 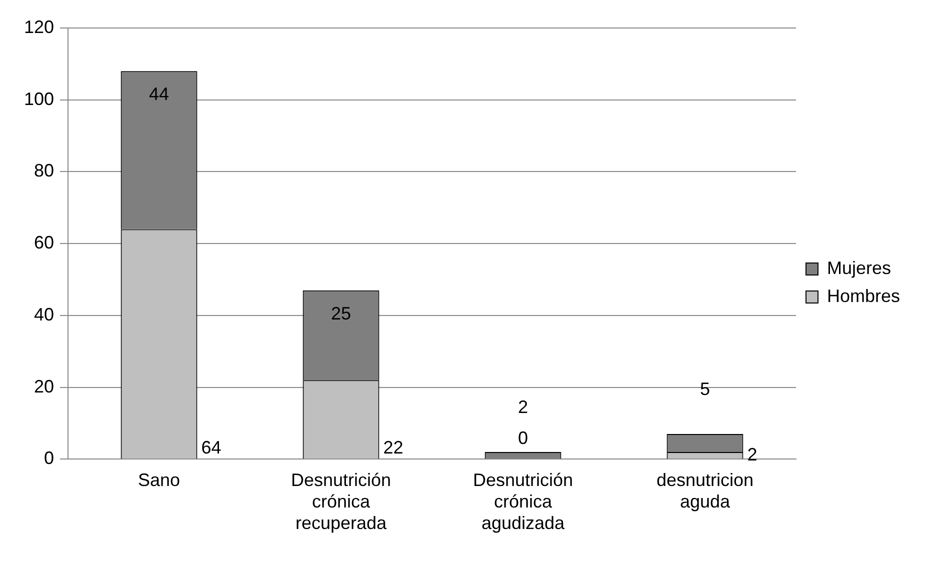 I want to click on legend-label: Mujeres, so click(x=859, y=268).